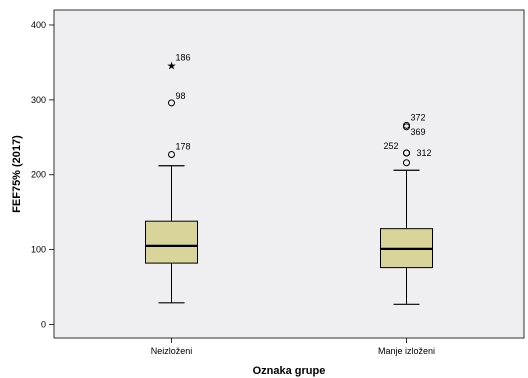 The height and width of the screenshot is (378, 528). I want to click on x-tick-label: Manje izloženi, so click(406, 351).